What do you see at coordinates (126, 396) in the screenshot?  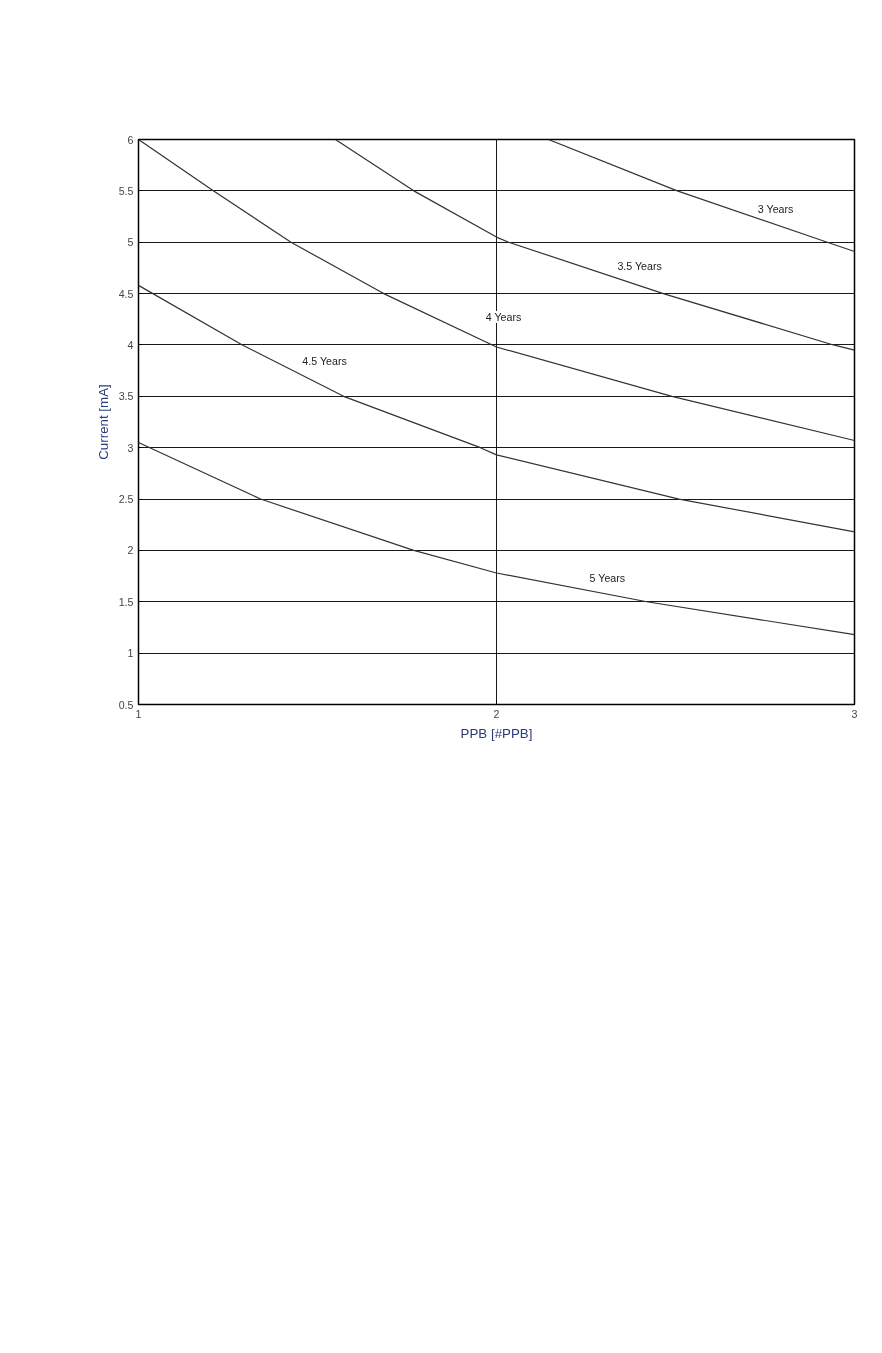 I see `y-tick-label: 3.5` at bounding box center [126, 396].